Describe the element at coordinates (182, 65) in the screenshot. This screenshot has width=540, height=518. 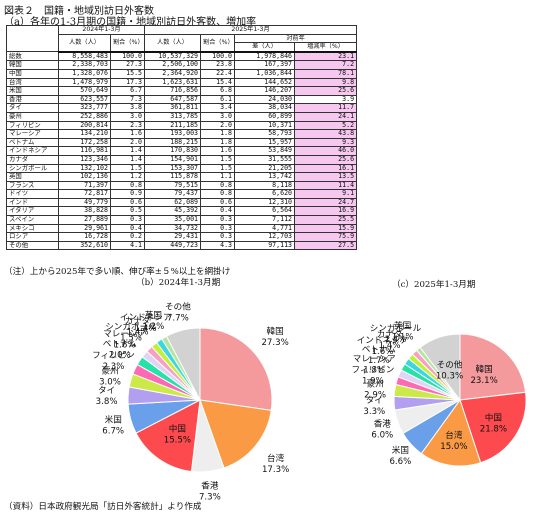
I see `table-row: 韓国 2,338,703 27.3 2,506,100 23.8 167,397 7.2` at that location.